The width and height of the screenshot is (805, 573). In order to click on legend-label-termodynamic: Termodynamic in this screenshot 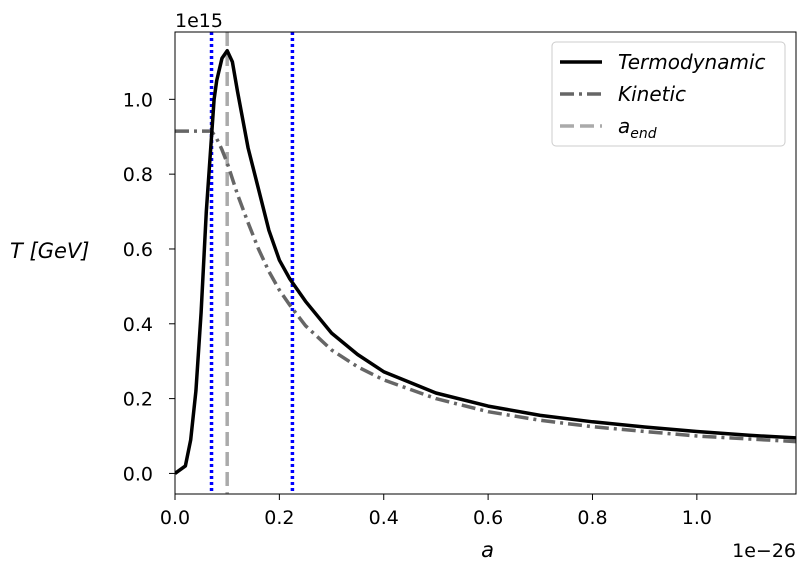, I will do `click(692, 62)`.